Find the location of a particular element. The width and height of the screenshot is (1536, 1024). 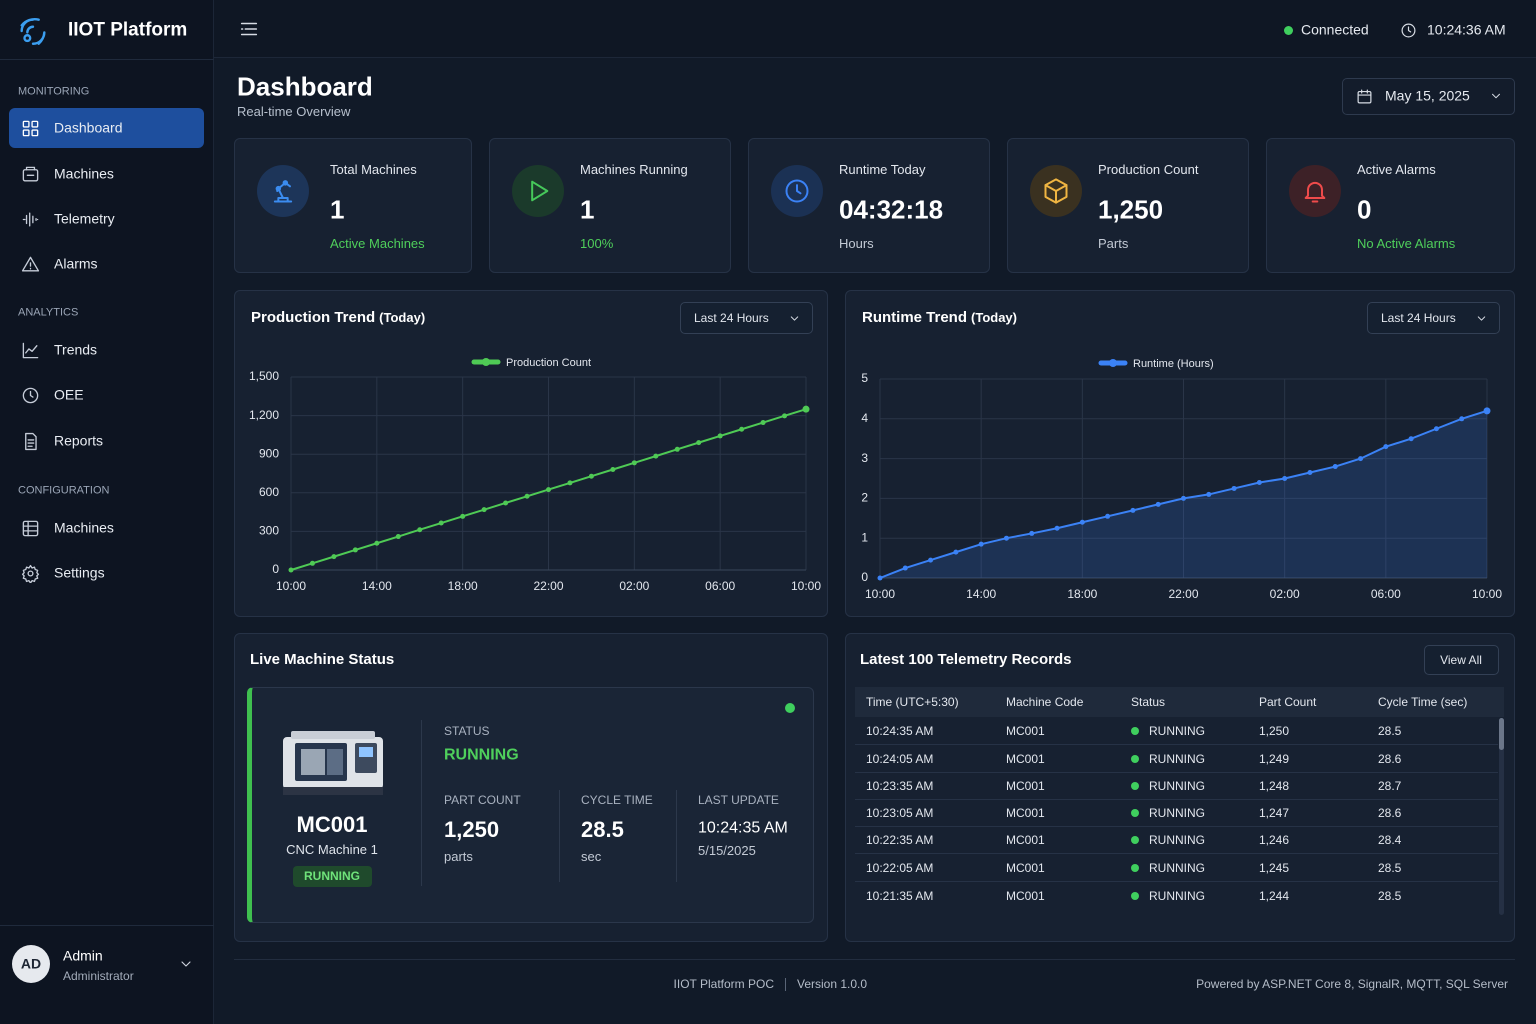

x-tick-label: 02:00 is located at coordinates (1285, 594).